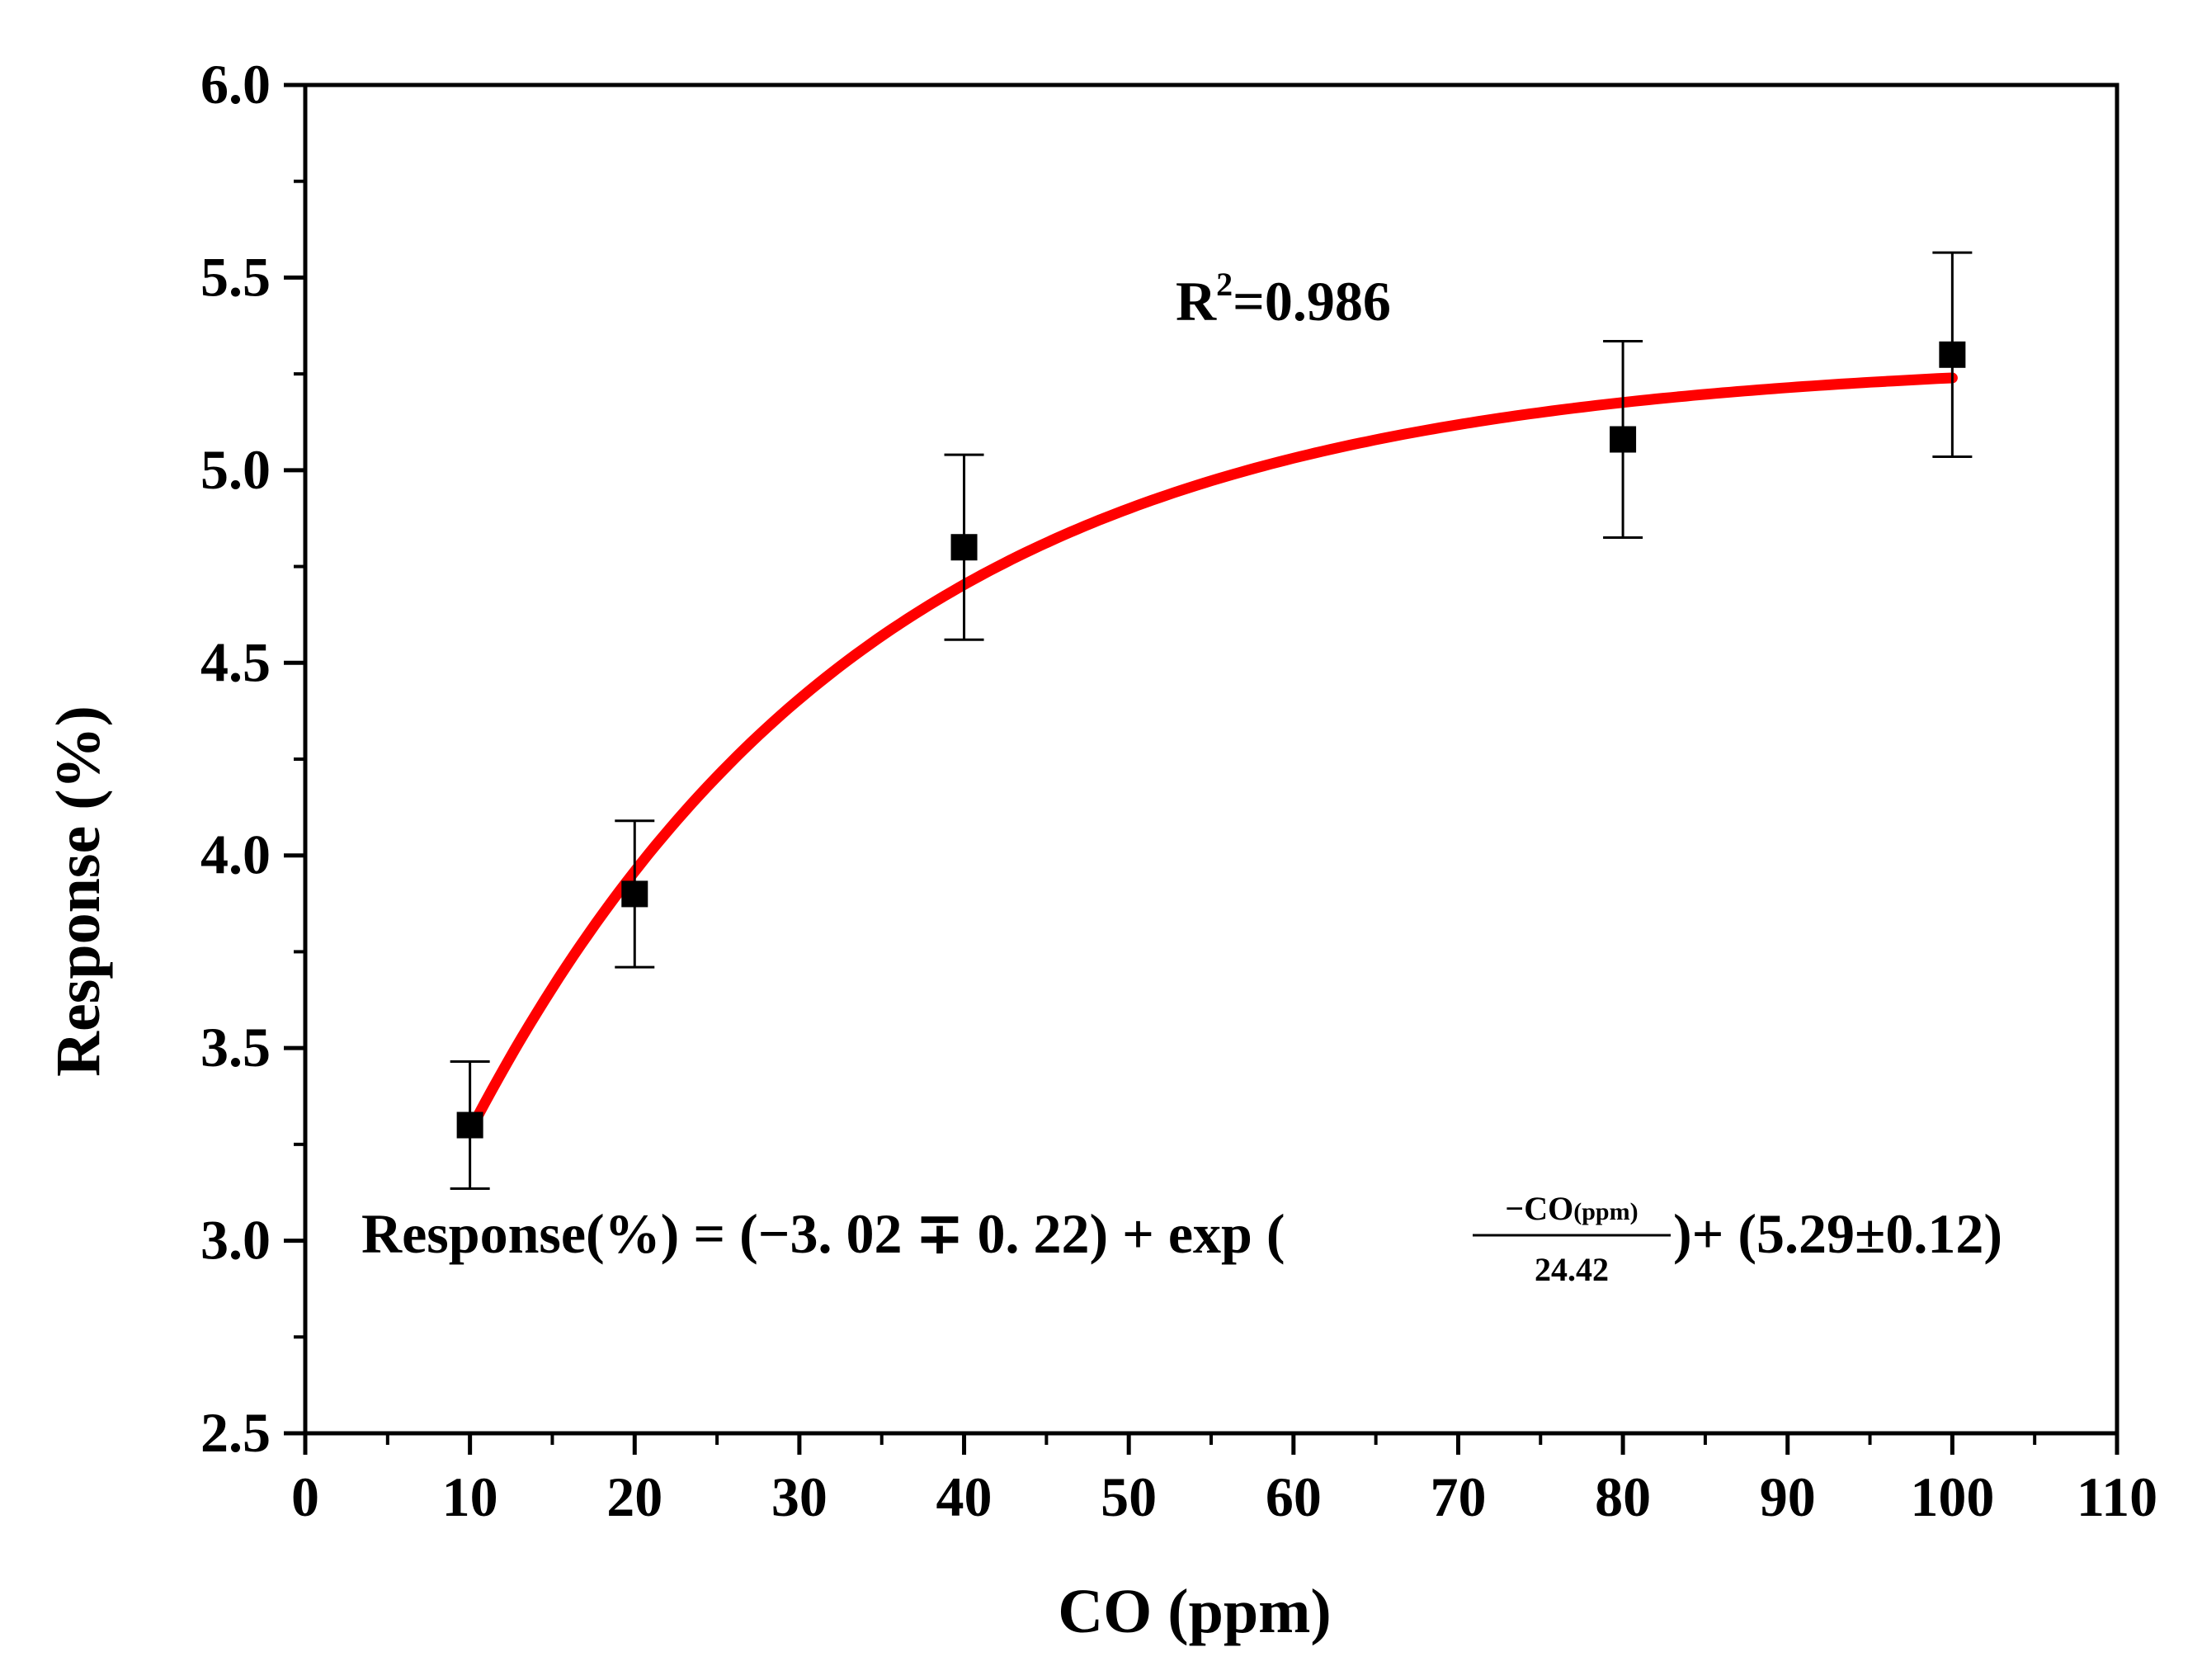 This screenshot has width=2202, height=1680. What do you see at coordinates (305, 1496) in the screenshot?
I see `x-tick-label: 0` at bounding box center [305, 1496].